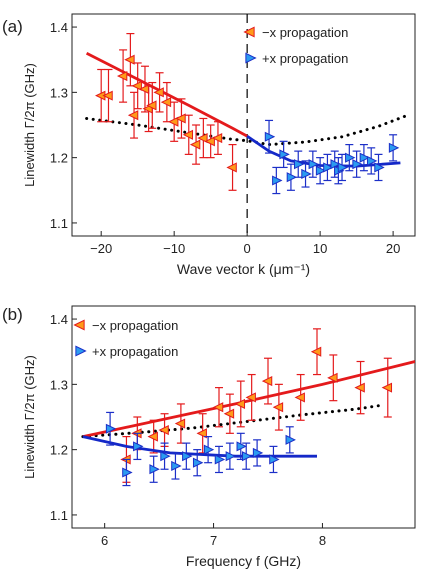 This screenshot has width=430, height=575. I want to click on x-axis-label: Frequency f (GHz), so click(243, 561).